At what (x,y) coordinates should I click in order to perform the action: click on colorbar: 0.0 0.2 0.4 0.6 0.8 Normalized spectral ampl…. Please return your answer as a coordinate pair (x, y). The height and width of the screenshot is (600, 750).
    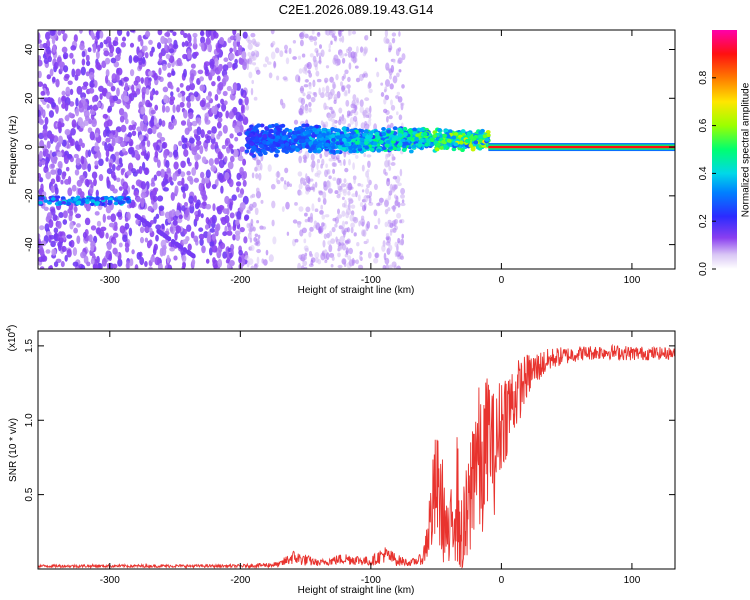
    Looking at the image, I should click on (724, 153).